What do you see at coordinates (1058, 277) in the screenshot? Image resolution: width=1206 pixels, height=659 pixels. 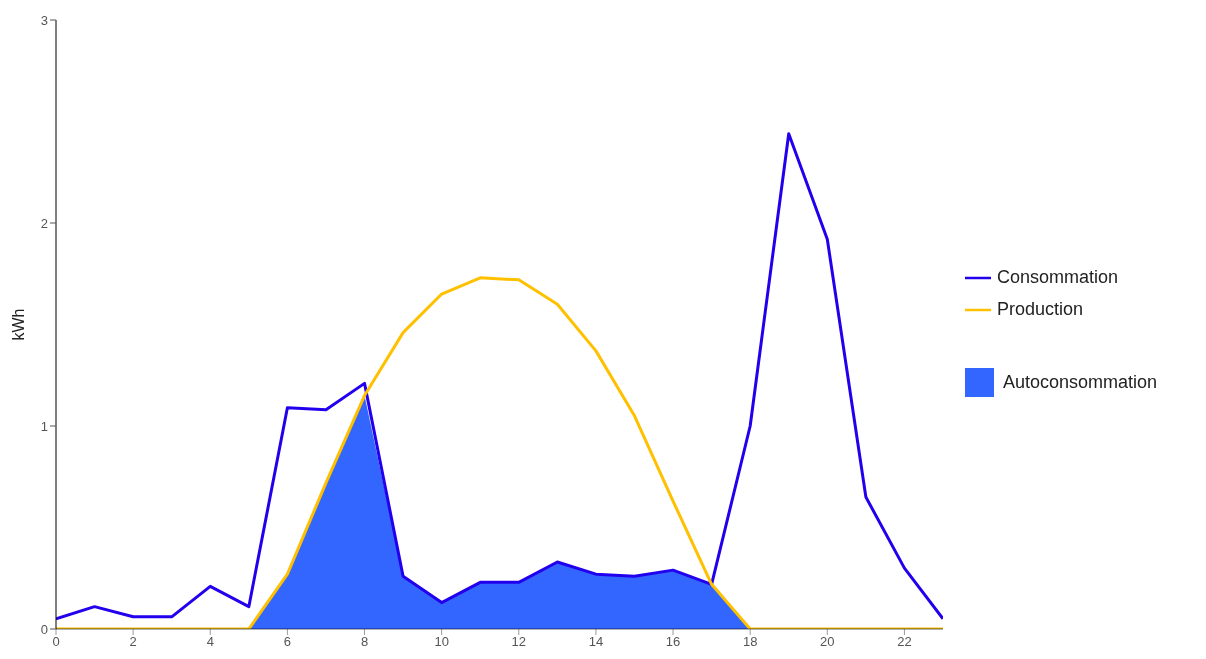 I see `legend-label: Consommation` at bounding box center [1058, 277].